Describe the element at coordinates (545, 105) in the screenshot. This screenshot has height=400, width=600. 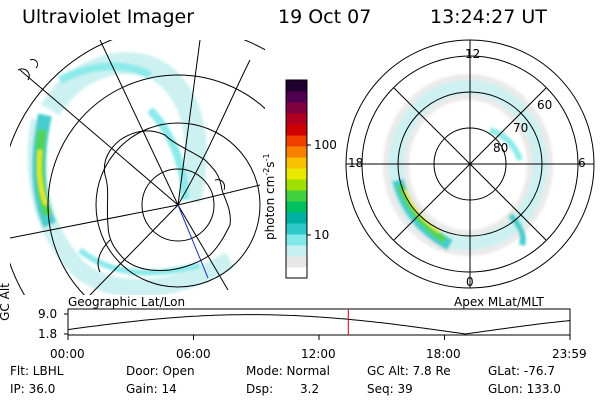
I see `mlat-label-60: 60` at that location.